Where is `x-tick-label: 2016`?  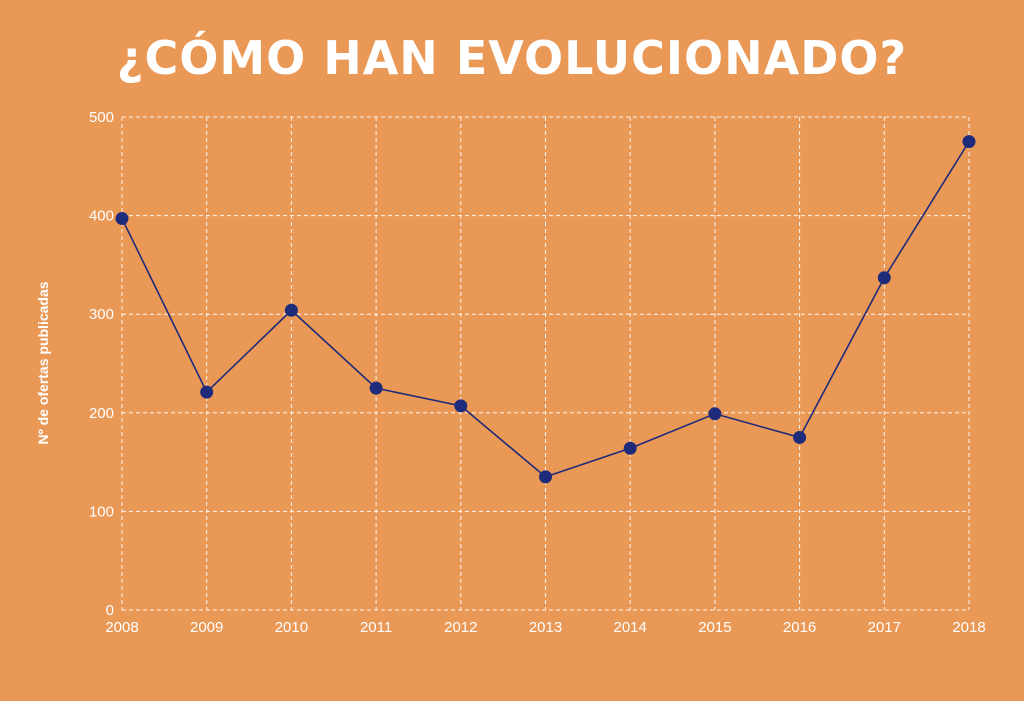 x-tick-label: 2016 is located at coordinates (799, 627).